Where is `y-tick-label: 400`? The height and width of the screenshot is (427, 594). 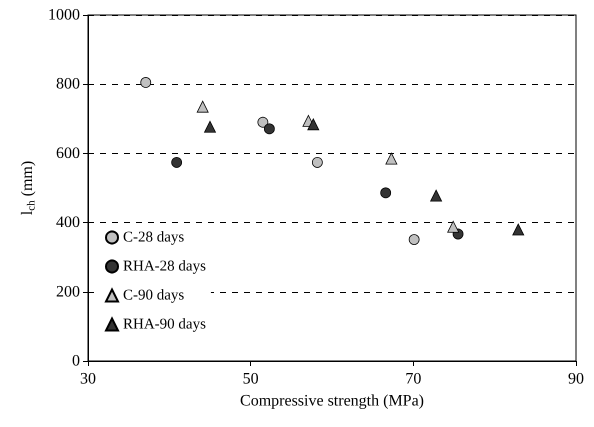
y-tick-label: 400 is located at coordinates (68, 223).